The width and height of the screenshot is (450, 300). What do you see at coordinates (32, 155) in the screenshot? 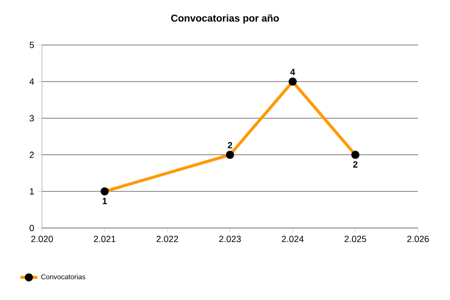
I see `y-tick-label: 2` at bounding box center [32, 155].